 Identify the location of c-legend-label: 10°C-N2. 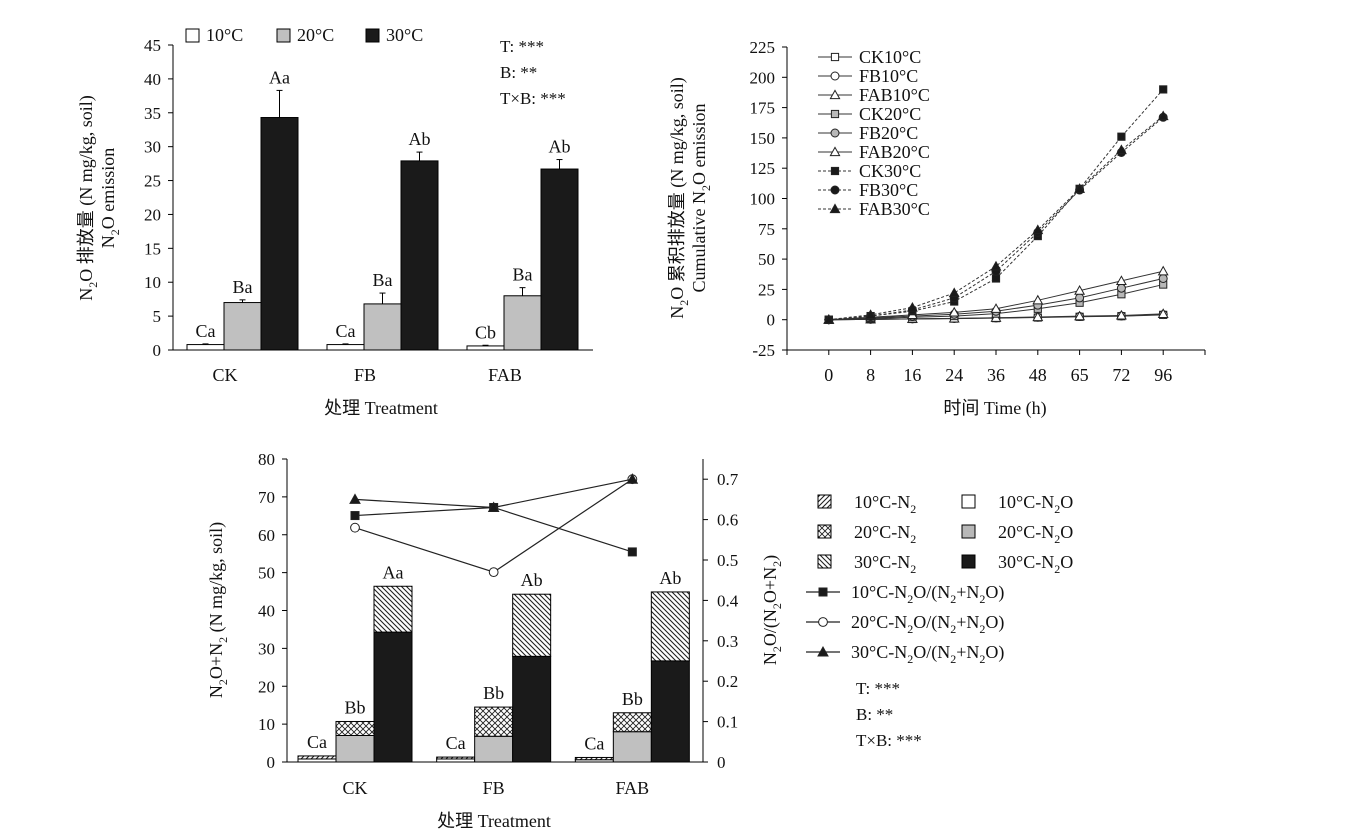
(885, 504).